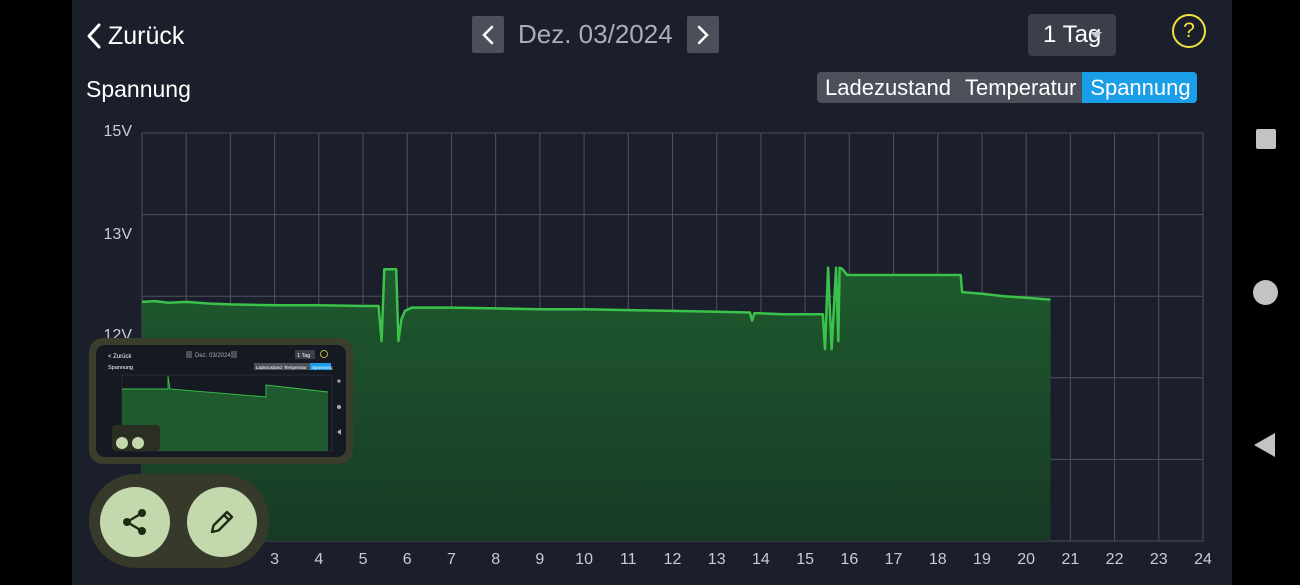 The width and height of the screenshot is (1300, 585). Describe the element at coordinates (303, 356) in the screenshot. I see `preview-range: 1 Tag` at that location.